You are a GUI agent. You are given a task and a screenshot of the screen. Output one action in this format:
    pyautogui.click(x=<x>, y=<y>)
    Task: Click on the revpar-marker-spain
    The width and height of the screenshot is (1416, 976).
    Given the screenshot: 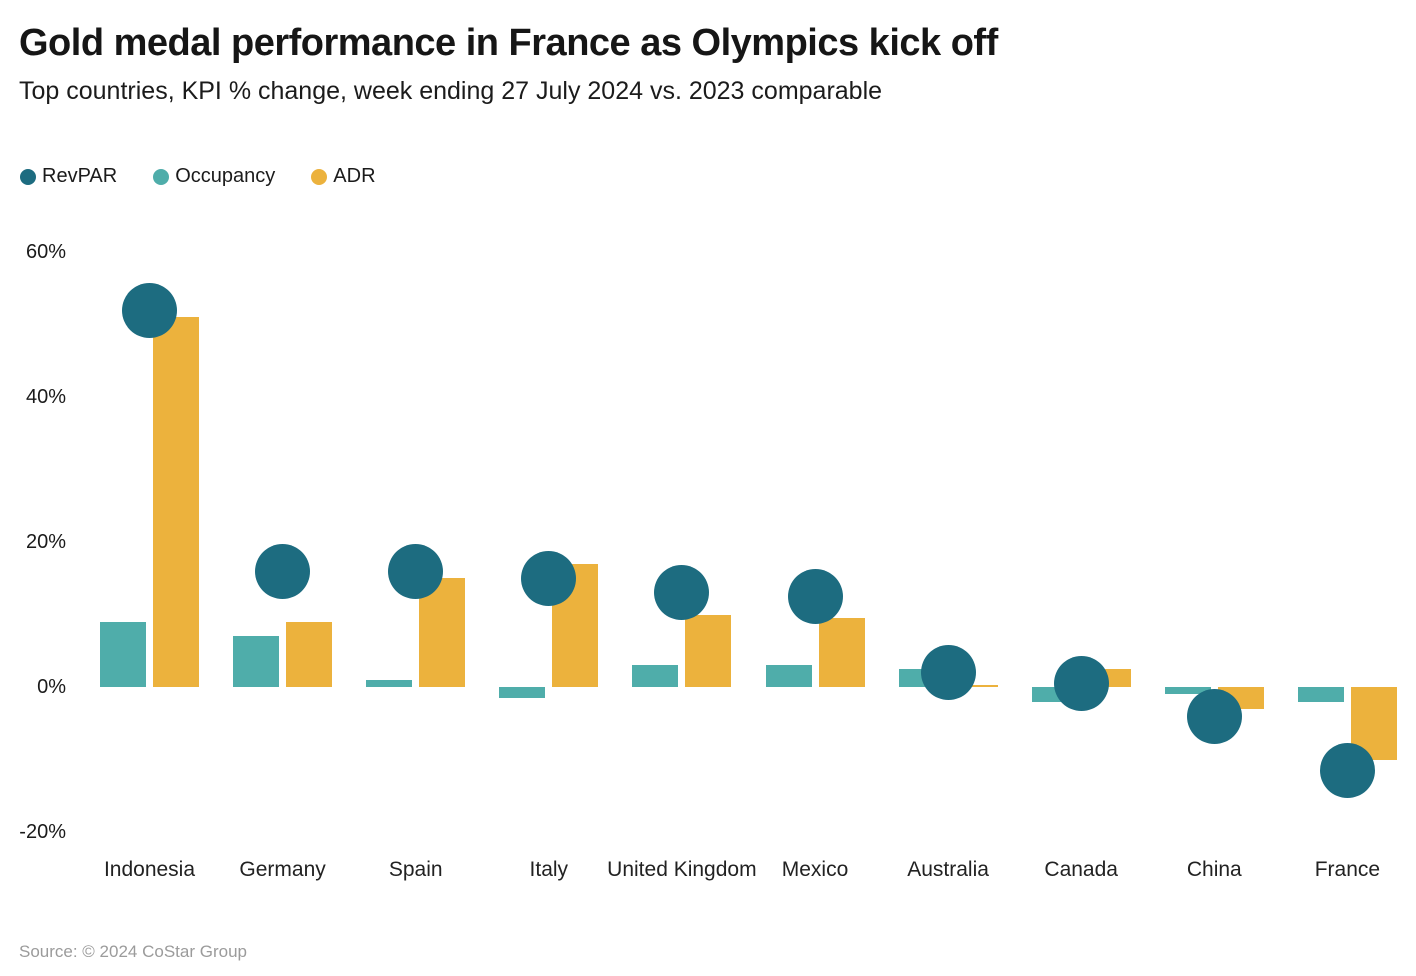 What is the action you would take?
    pyautogui.click(x=416, y=571)
    